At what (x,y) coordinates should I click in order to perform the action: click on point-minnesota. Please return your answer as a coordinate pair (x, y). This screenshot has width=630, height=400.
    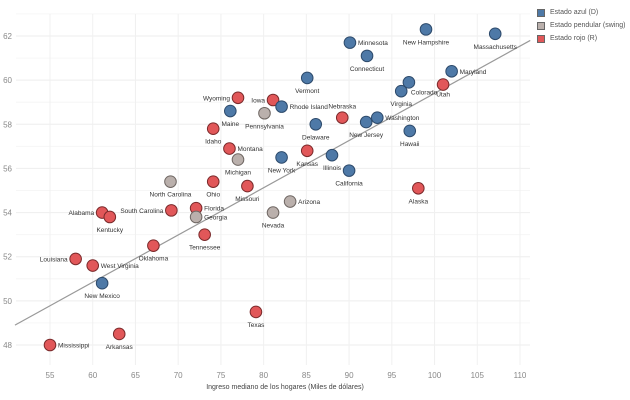
    Looking at the image, I should click on (350, 42).